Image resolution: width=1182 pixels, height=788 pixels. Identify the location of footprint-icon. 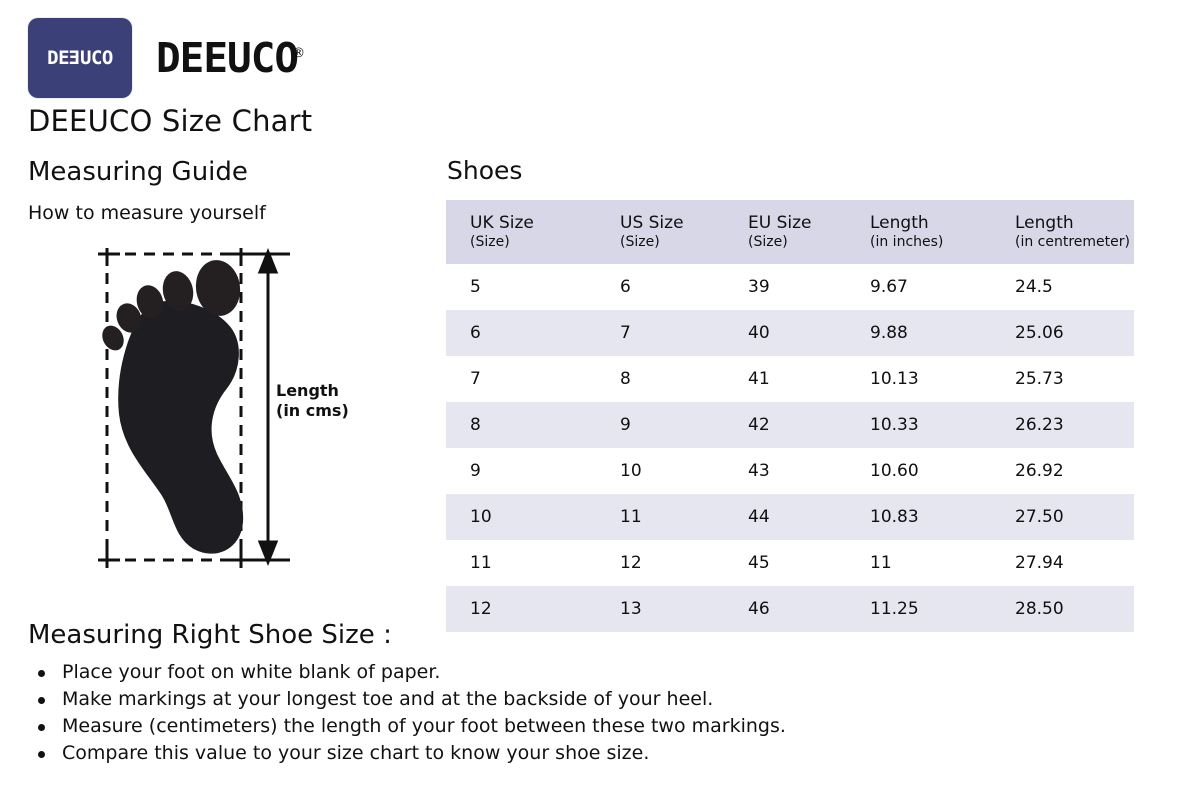
(173, 407).